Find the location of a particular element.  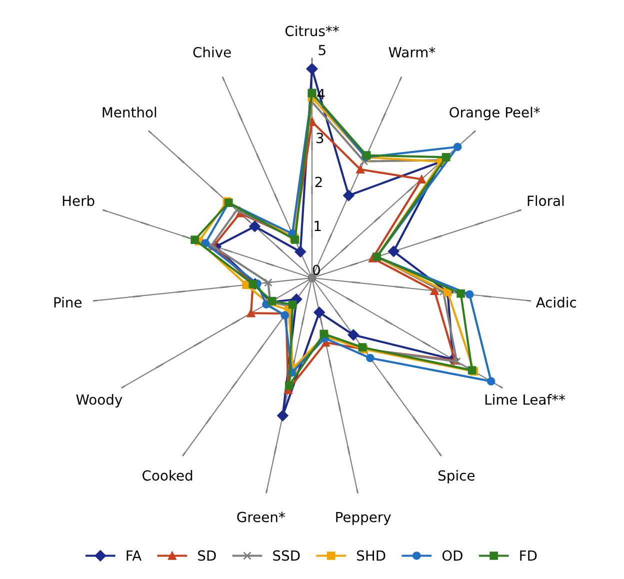

legend-label: OD is located at coordinates (452, 555).